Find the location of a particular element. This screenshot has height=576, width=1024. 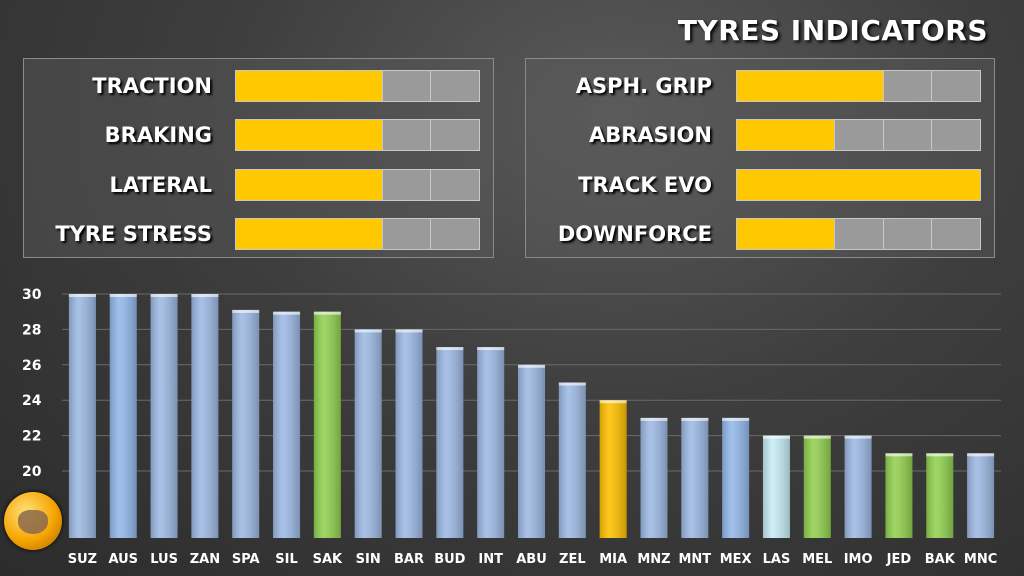

bar-zel is located at coordinates (572, 460).